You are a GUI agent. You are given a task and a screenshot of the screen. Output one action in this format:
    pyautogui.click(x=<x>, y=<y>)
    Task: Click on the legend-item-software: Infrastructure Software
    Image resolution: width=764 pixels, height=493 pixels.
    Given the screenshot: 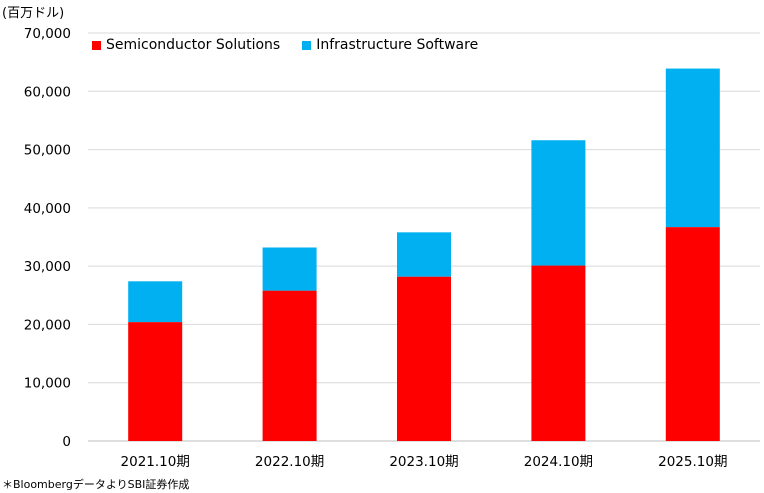 What is the action you would take?
    pyautogui.click(x=390, y=45)
    